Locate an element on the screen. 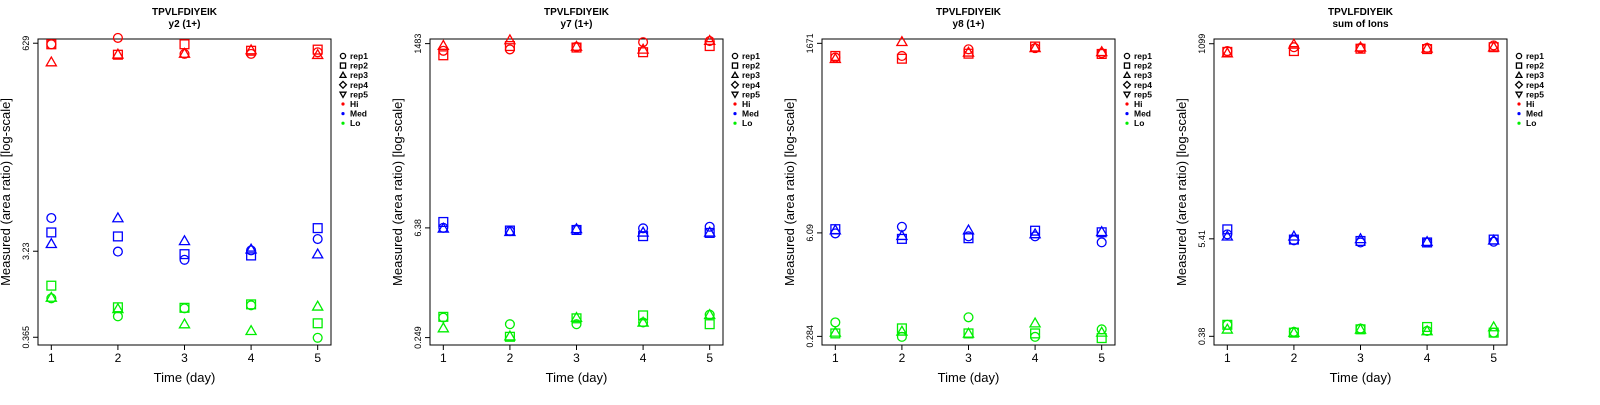  legend-label-rep3: rep3 is located at coordinates (1143, 75).